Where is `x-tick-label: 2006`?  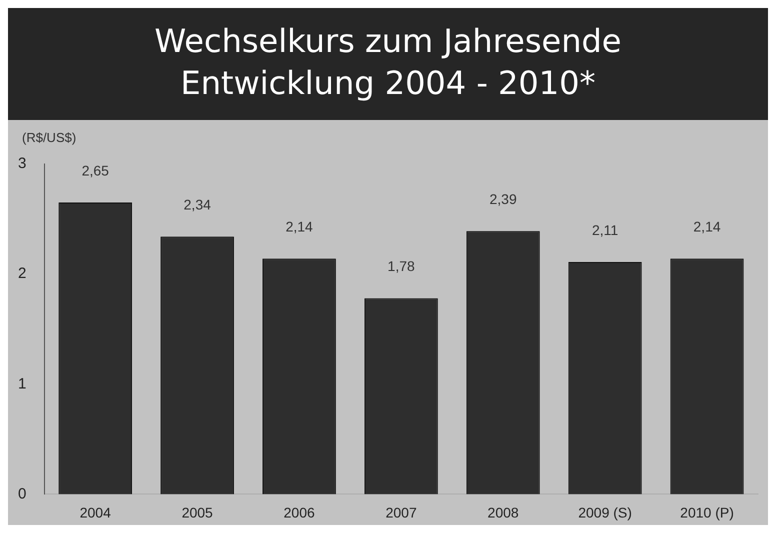
x-tick-label: 2006 is located at coordinates (299, 512).